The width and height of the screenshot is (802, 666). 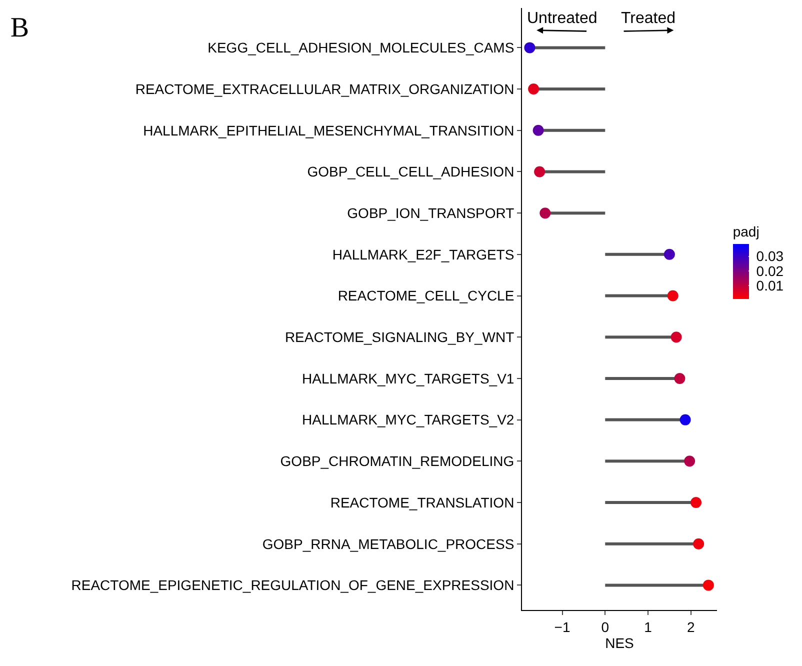 I want to click on y-tick-label: KEGG_CELL_ADHESION_MOLECULES_CAMS, so click(x=361, y=48).